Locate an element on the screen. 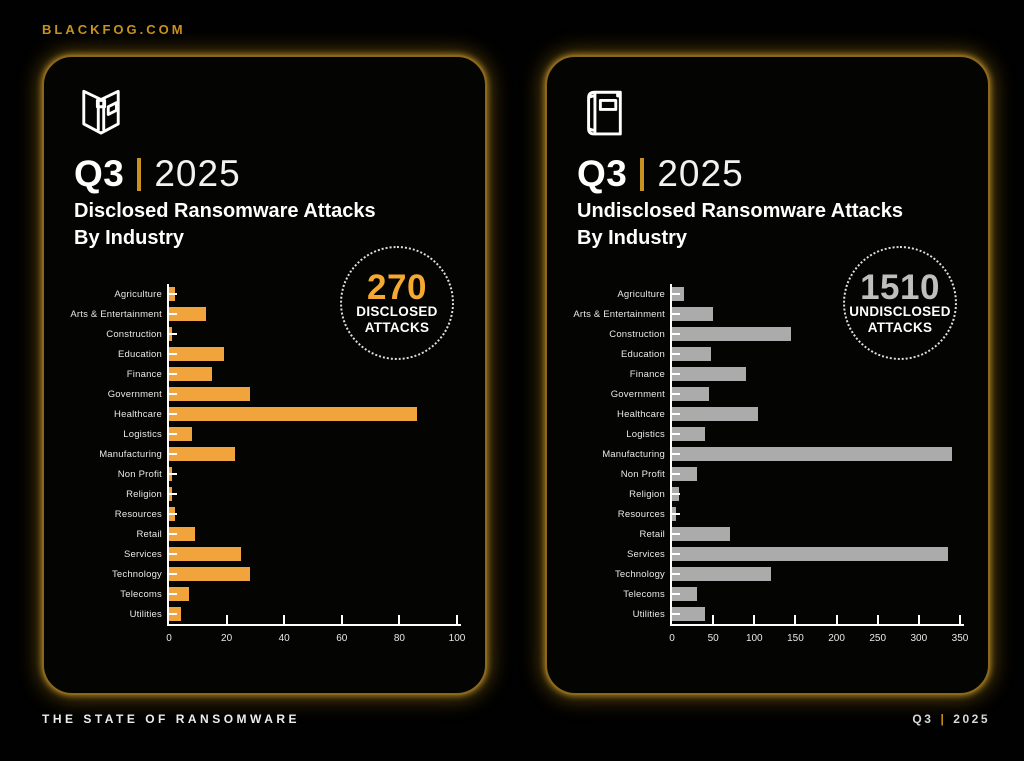  category-label: Religion is located at coordinates (144, 494).